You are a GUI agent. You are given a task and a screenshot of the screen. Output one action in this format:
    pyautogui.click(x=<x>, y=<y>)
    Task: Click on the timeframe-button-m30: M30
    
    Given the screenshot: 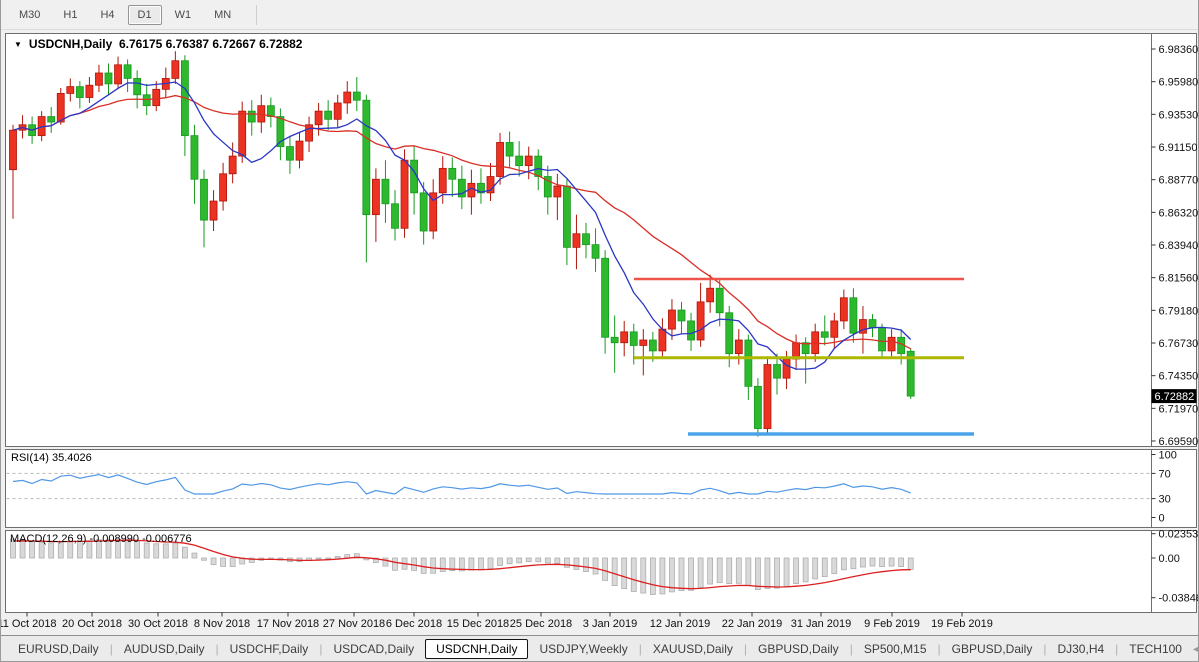 What is the action you would take?
    pyautogui.click(x=30, y=14)
    